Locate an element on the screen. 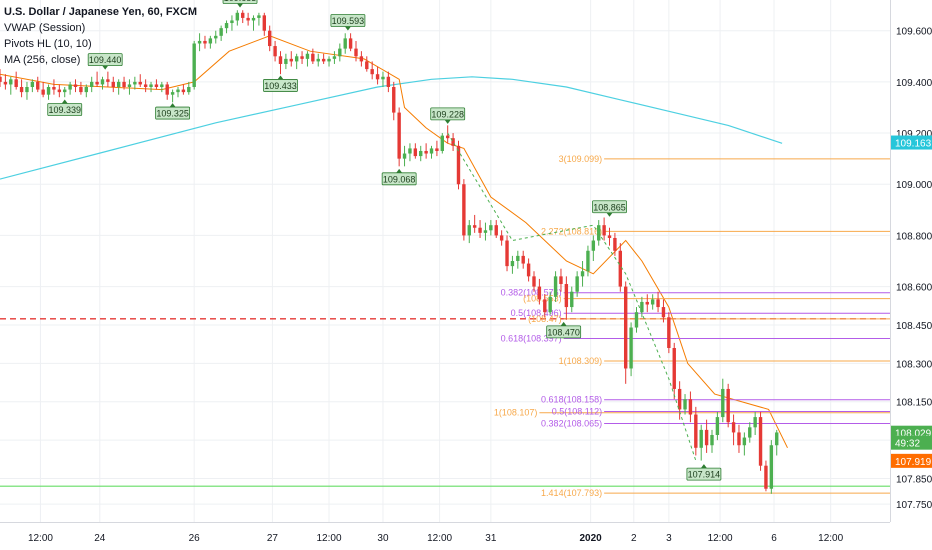 The image size is (932, 550). pivot-label: 109.433 is located at coordinates (280, 86).